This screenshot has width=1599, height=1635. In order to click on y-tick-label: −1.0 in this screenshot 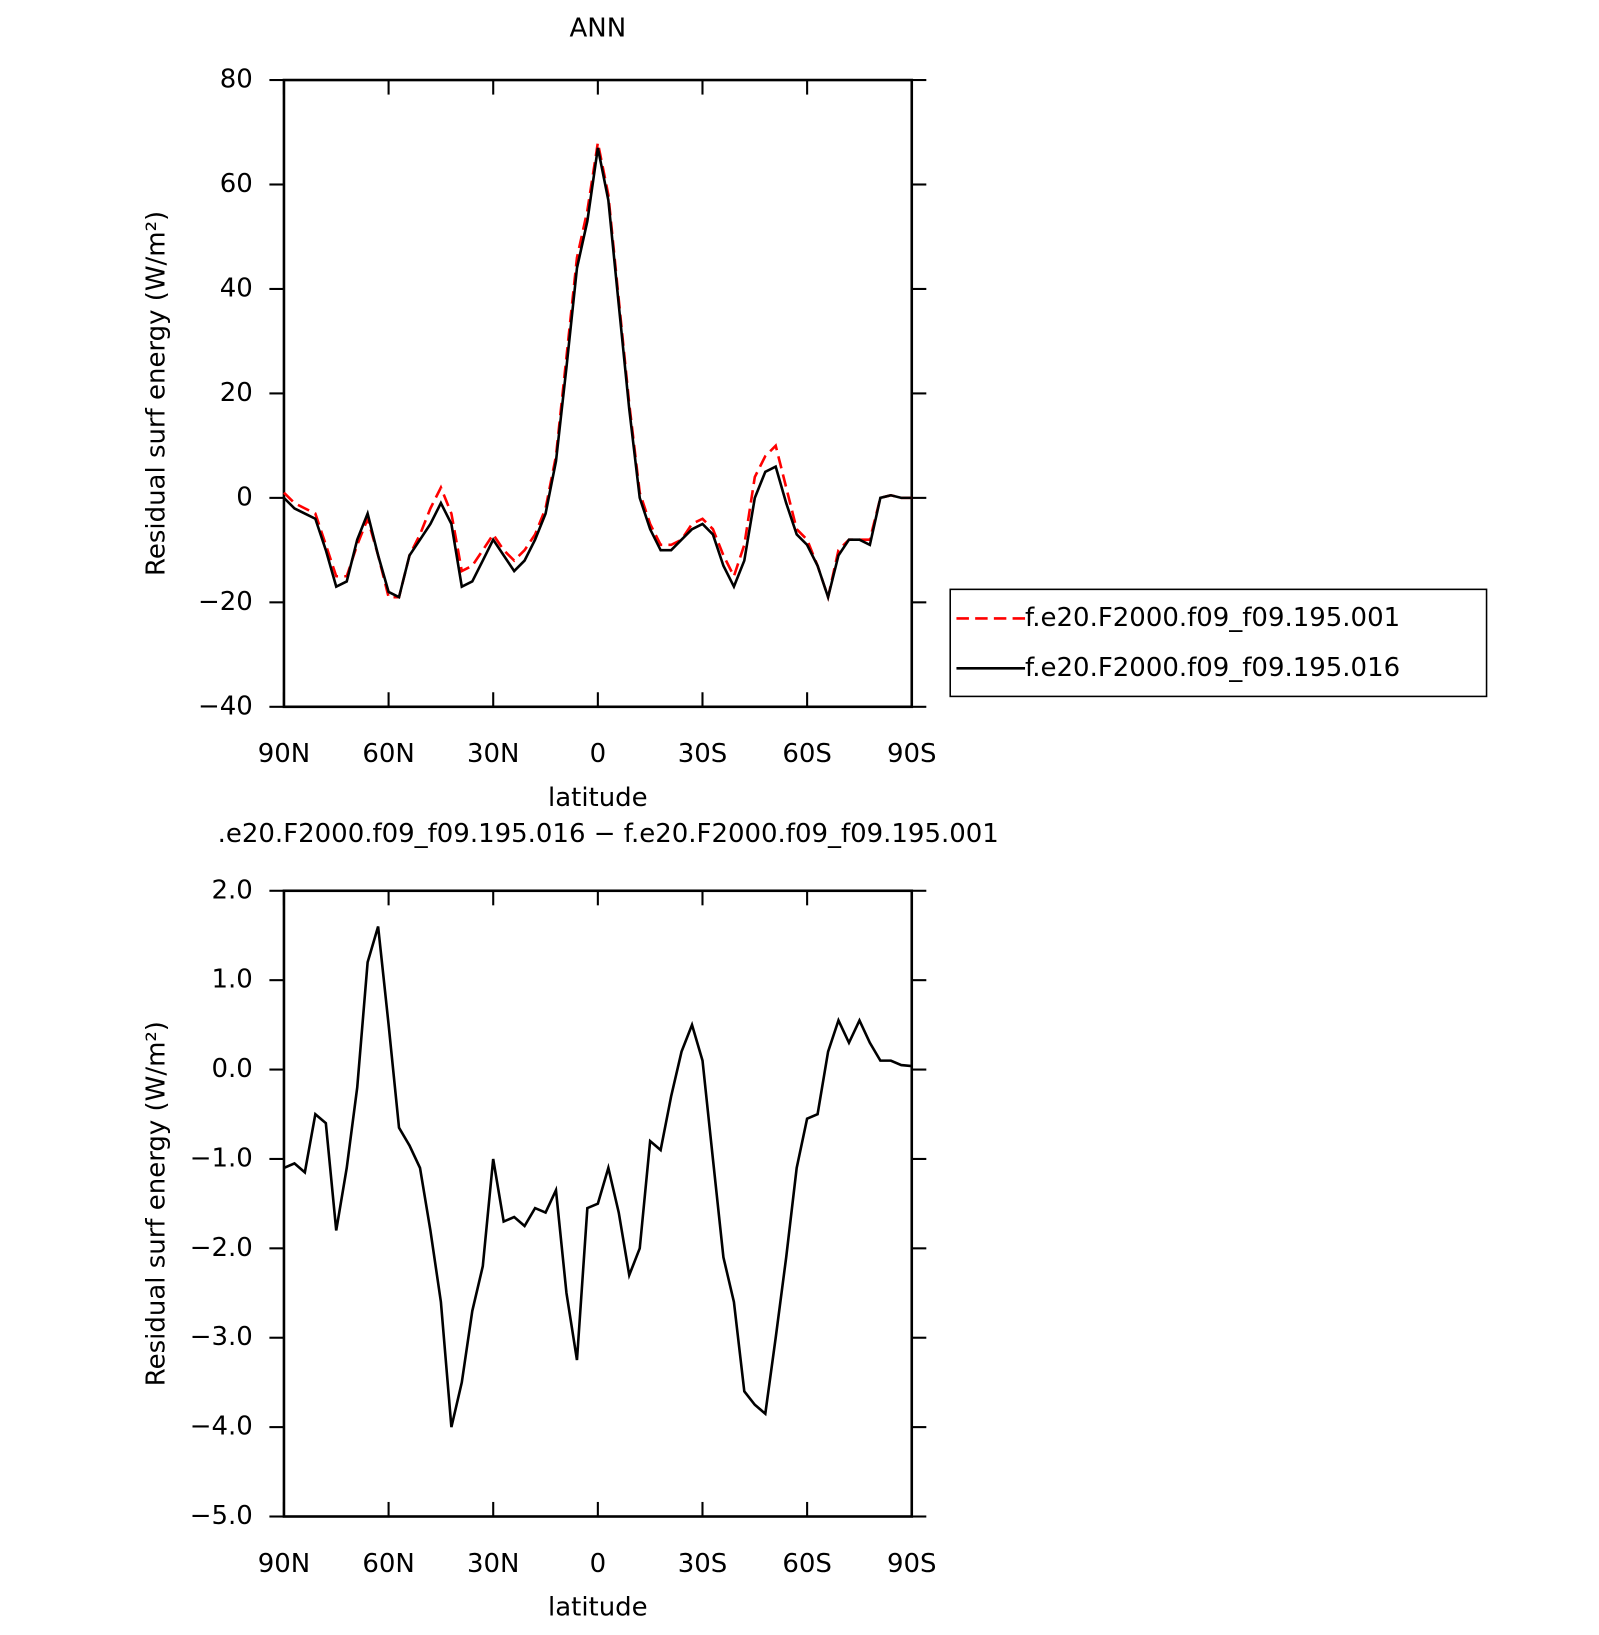, I will do `click(221, 1158)`.